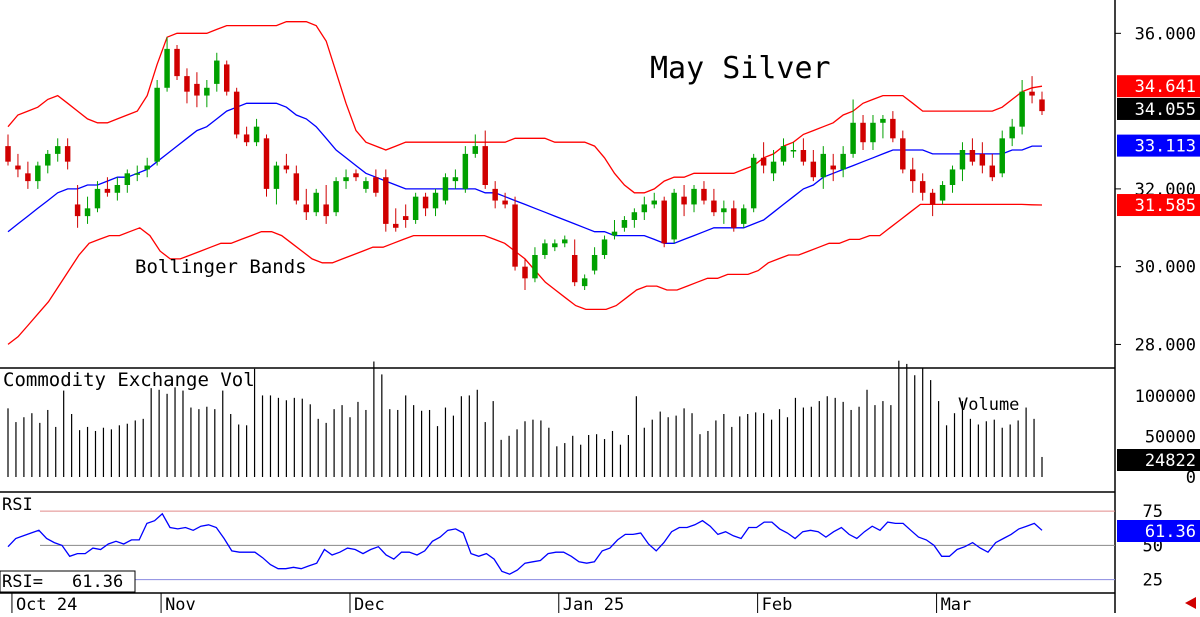 This screenshot has height=617, width=1200. What do you see at coordinates (740, 68) in the screenshot?
I see `chart-title: May Silver` at bounding box center [740, 68].